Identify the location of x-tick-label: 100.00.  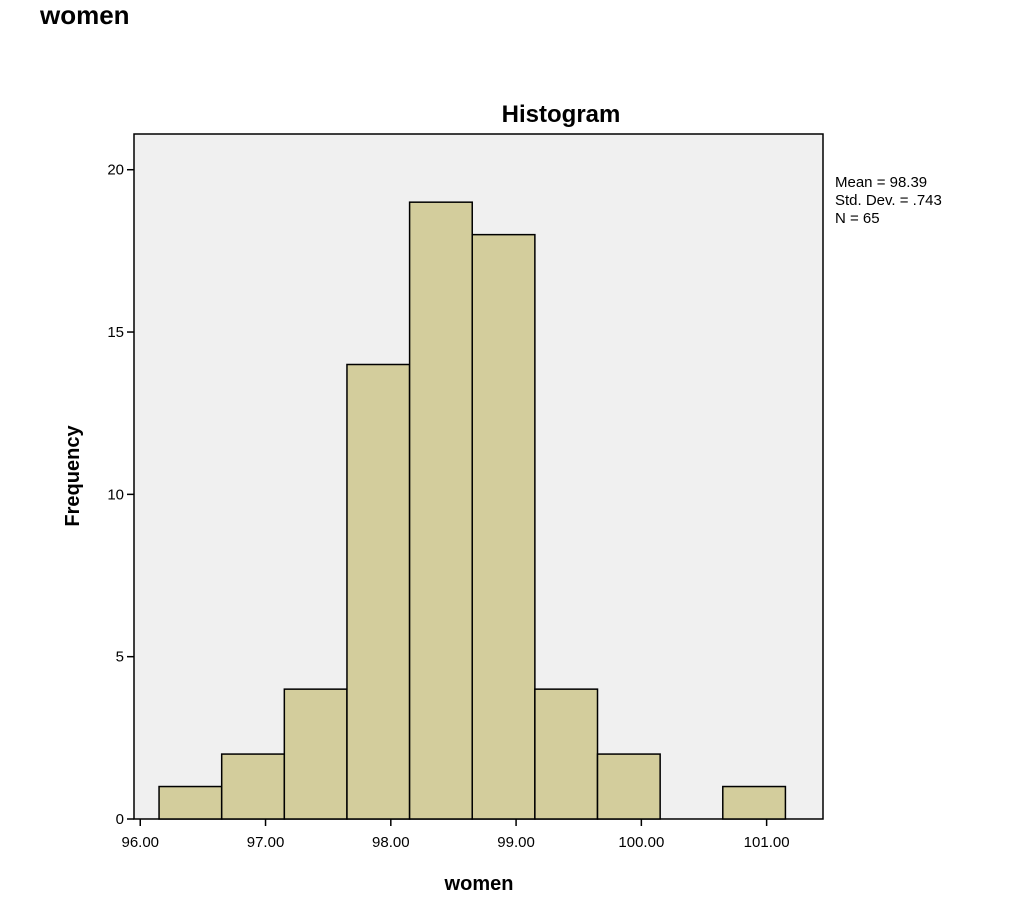
(641, 842).